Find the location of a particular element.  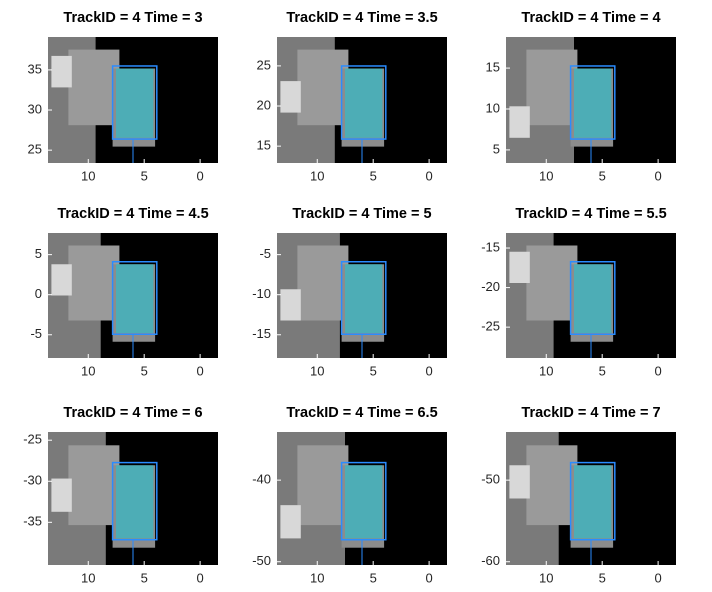

y-tick-label: 0 is located at coordinates (38, 293).